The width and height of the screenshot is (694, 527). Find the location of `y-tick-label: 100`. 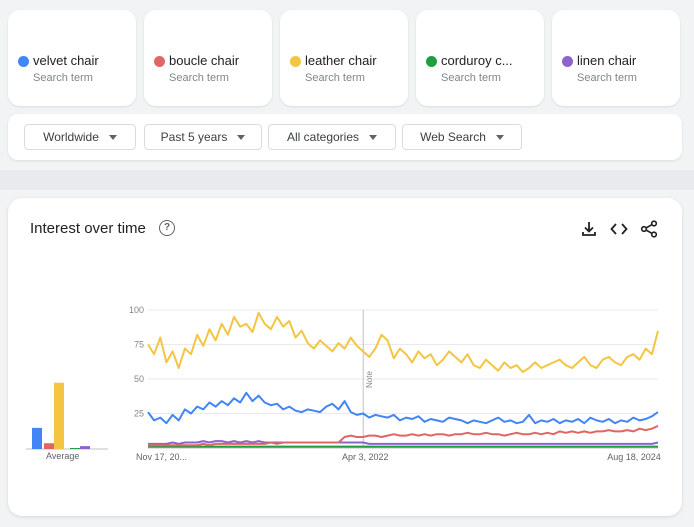

y-tick-label: 100 is located at coordinates (136, 310).